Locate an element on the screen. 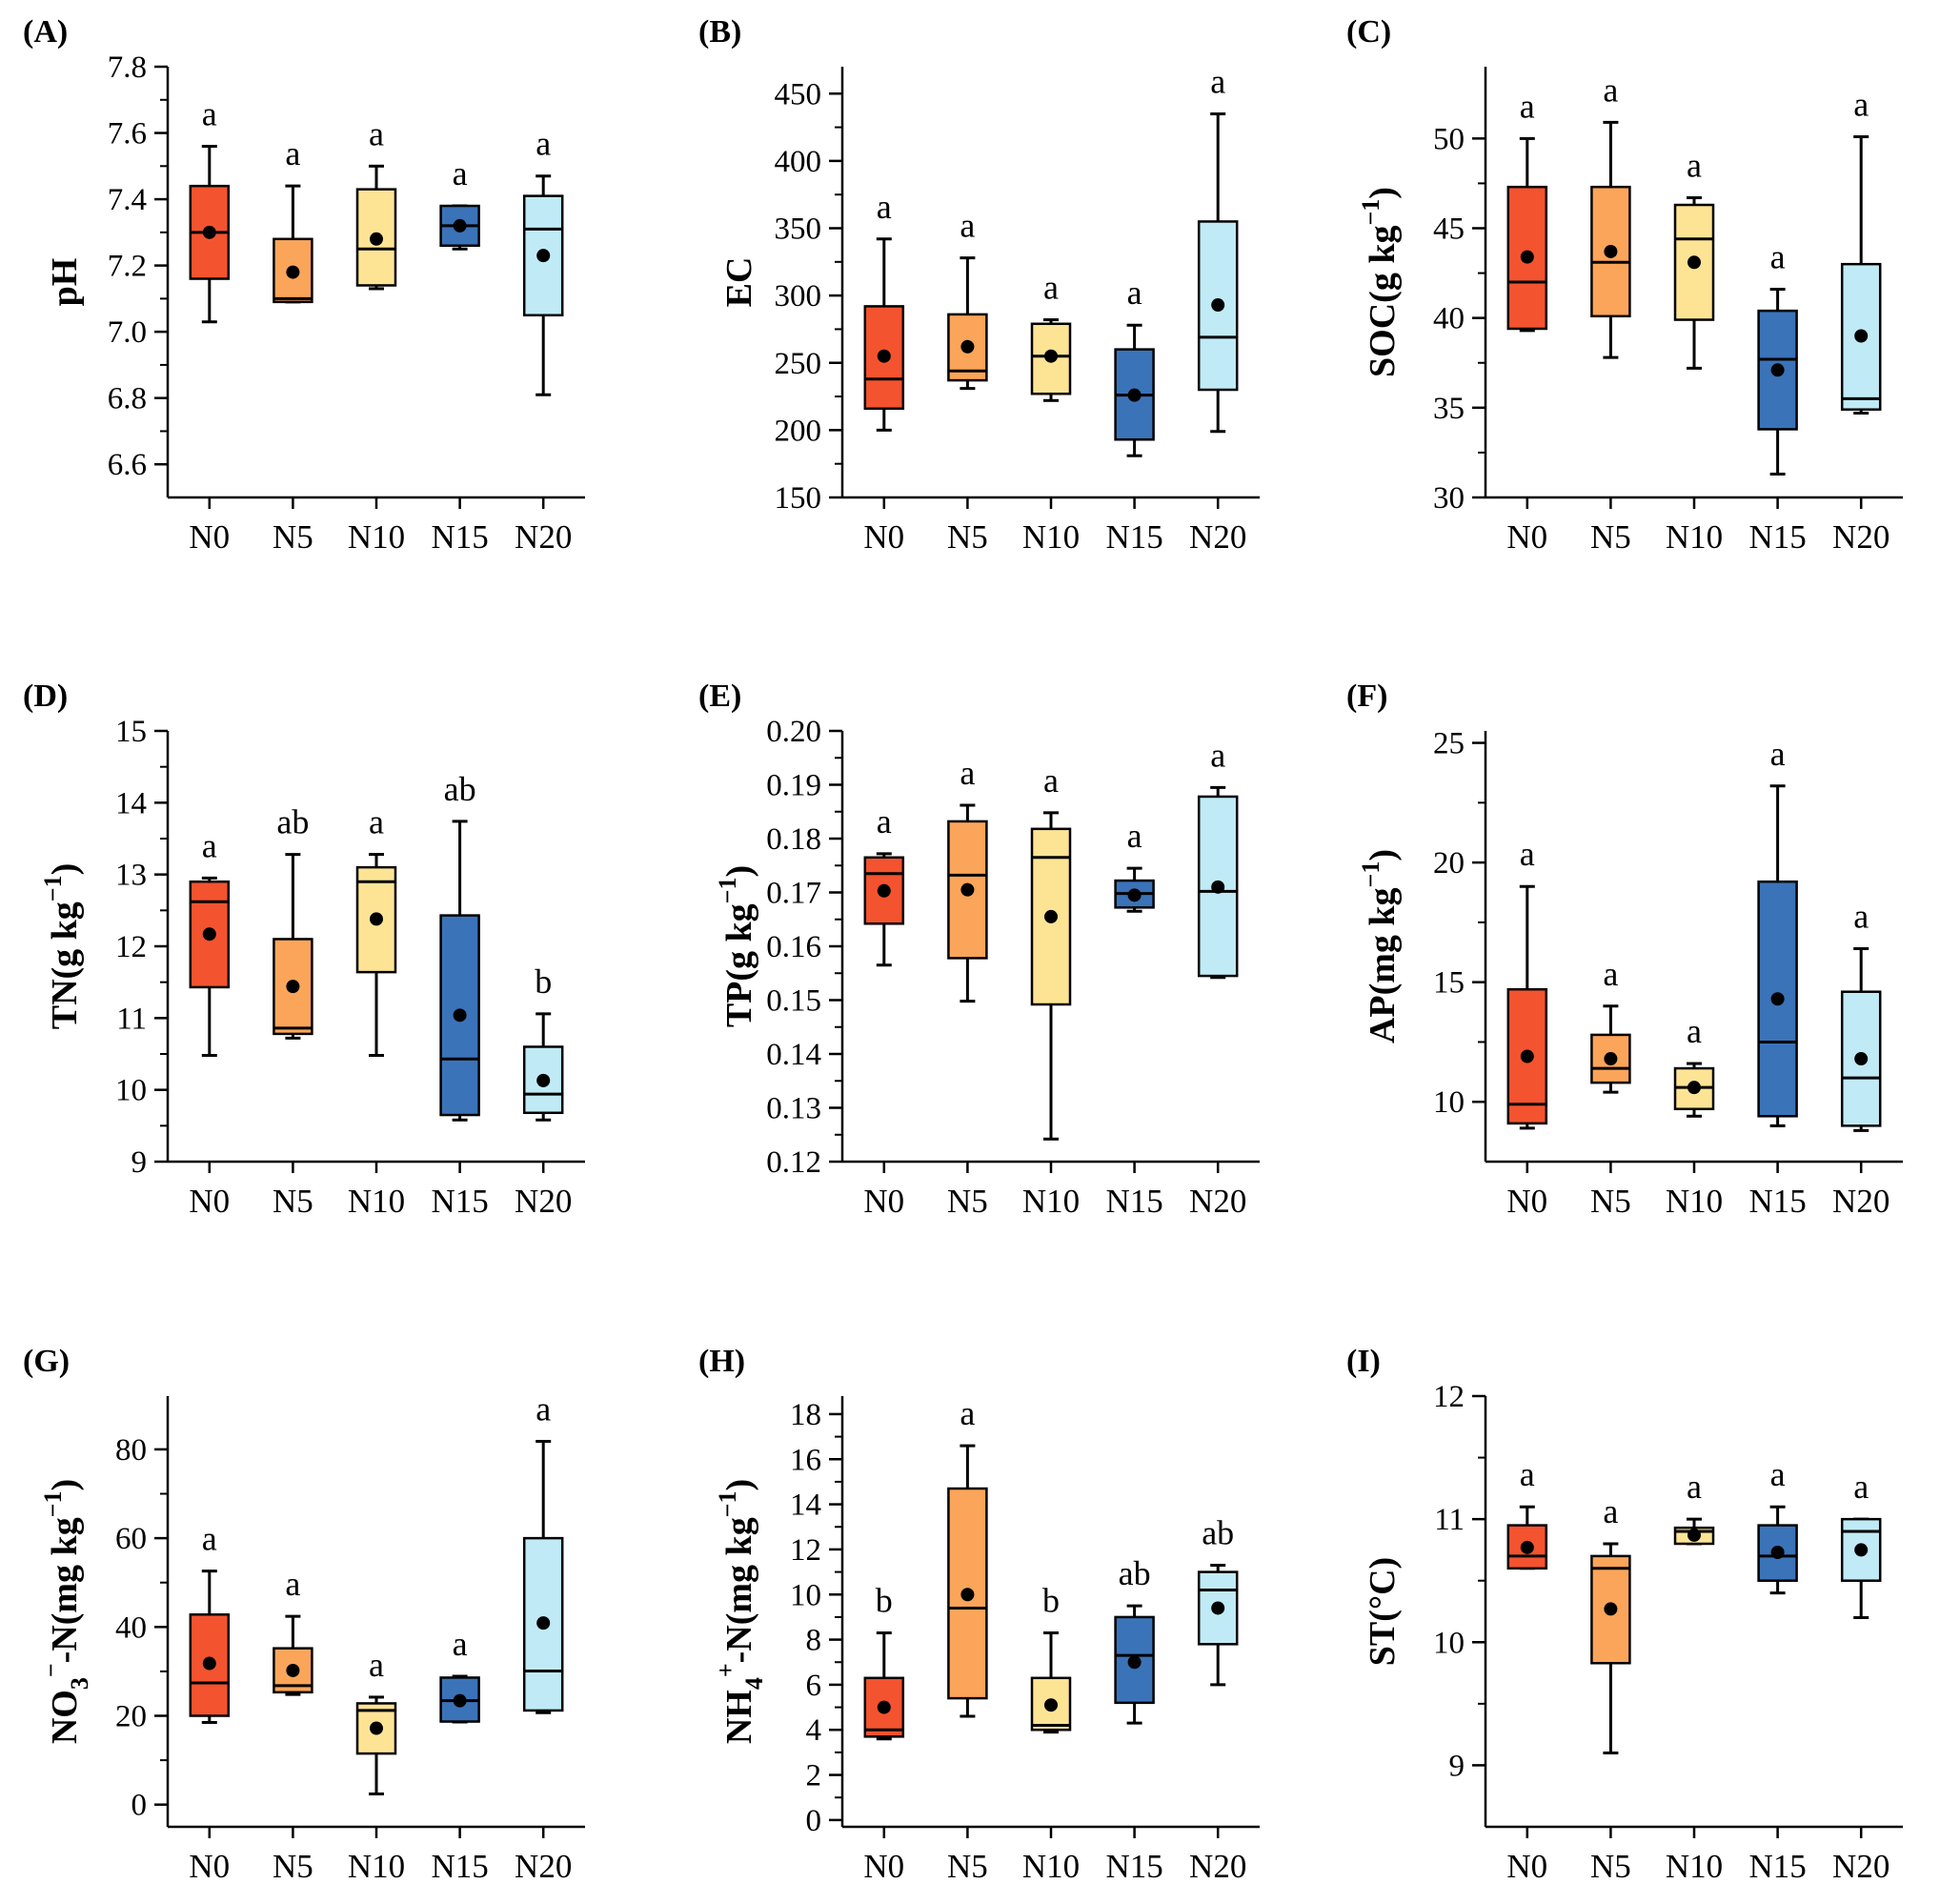 This screenshot has height=1904, width=1940. y-tick-label: 0.15 is located at coordinates (794, 1001).